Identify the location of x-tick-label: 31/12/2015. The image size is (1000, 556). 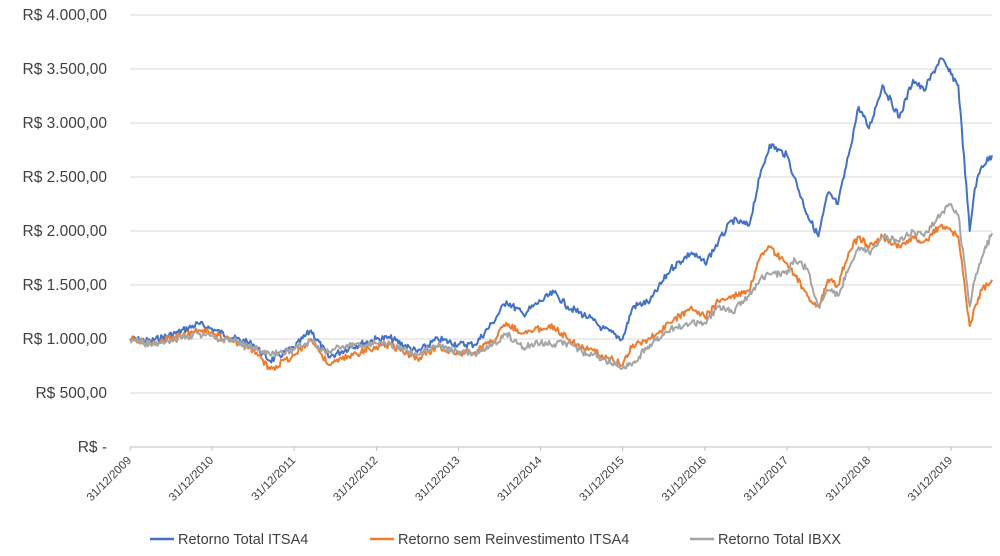
(602, 479).